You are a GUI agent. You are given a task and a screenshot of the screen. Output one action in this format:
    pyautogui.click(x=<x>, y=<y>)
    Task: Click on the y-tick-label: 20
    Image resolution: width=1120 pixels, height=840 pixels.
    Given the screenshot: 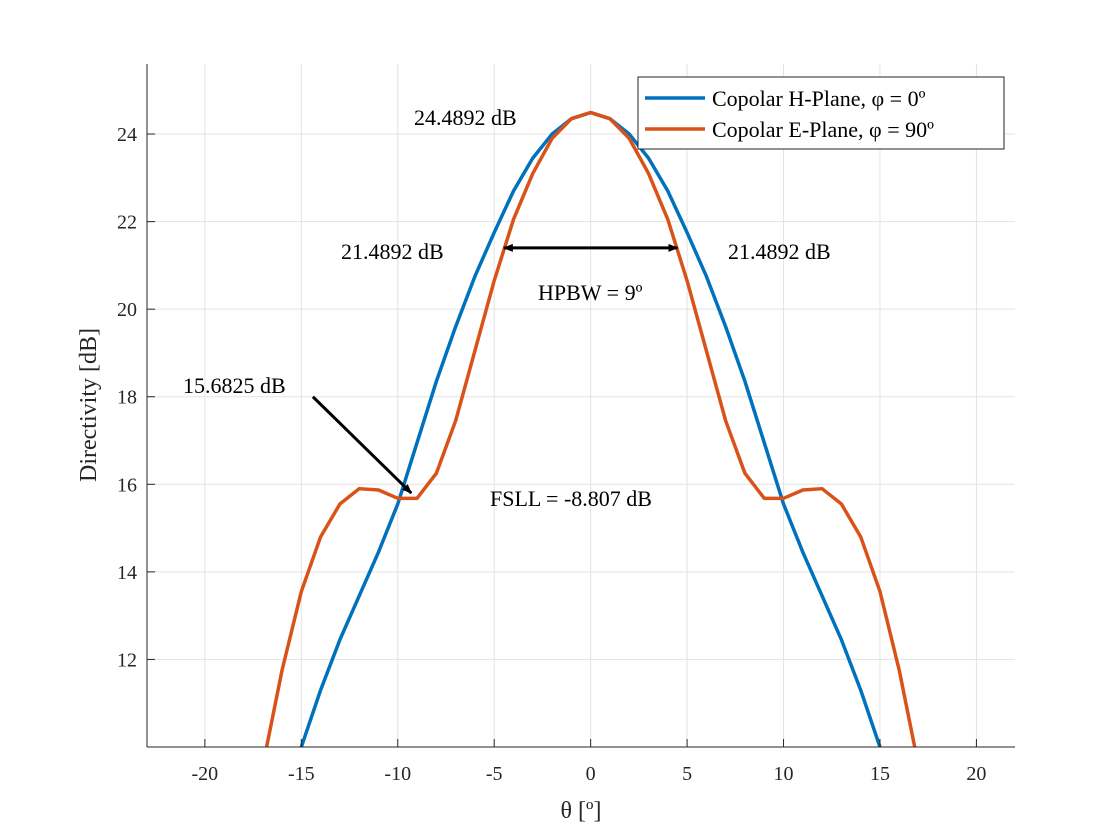 What is the action you would take?
    pyautogui.click(x=127, y=310)
    